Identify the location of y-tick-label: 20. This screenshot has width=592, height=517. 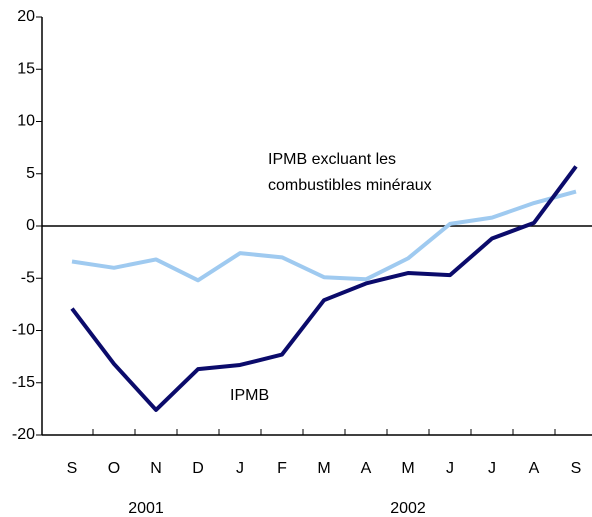
(26, 16).